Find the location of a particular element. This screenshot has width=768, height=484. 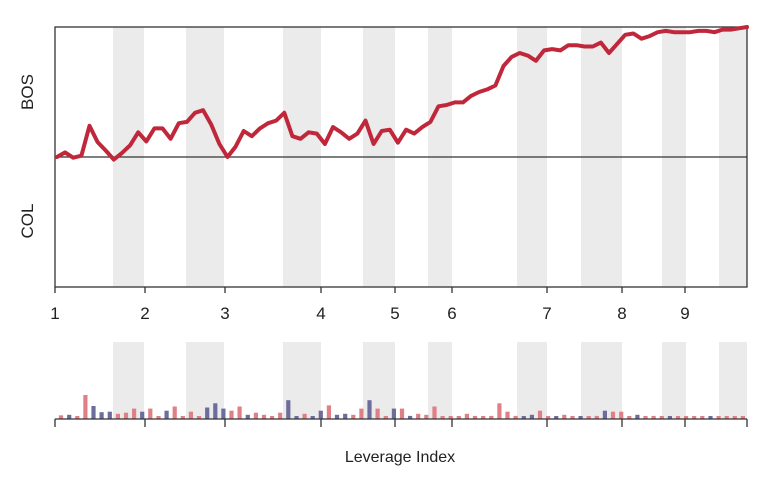

leverage-bars is located at coordinates (401, 407).